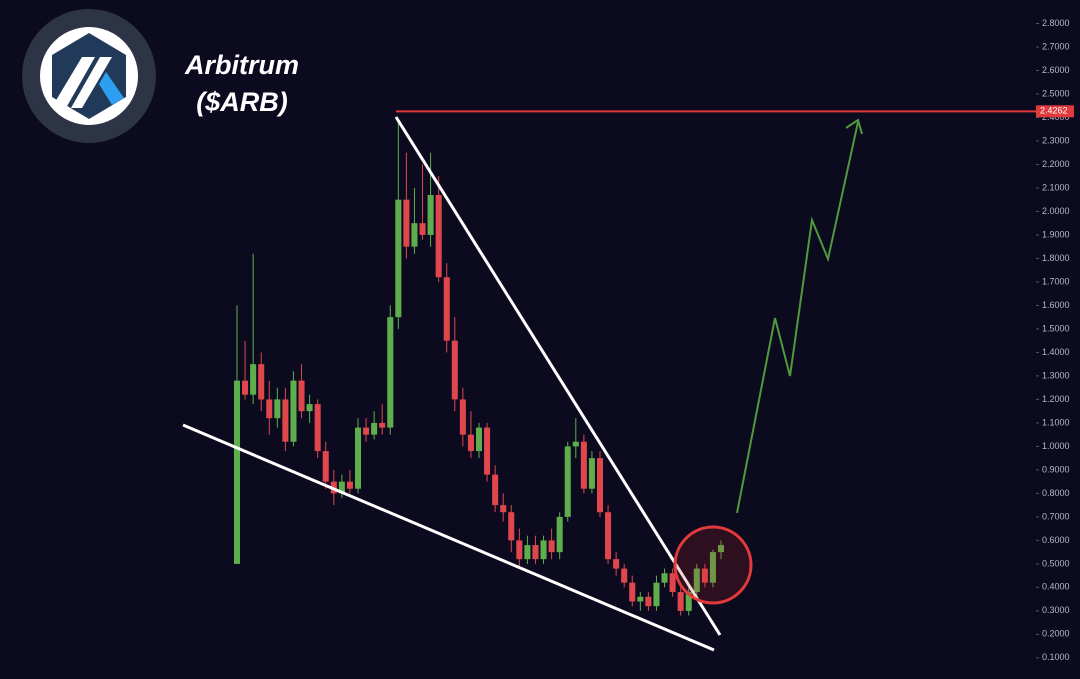 The width and height of the screenshot is (1080, 679). Describe the element at coordinates (1056, 399) in the screenshot. I see `y-tick-label: 1.2000` at that location.